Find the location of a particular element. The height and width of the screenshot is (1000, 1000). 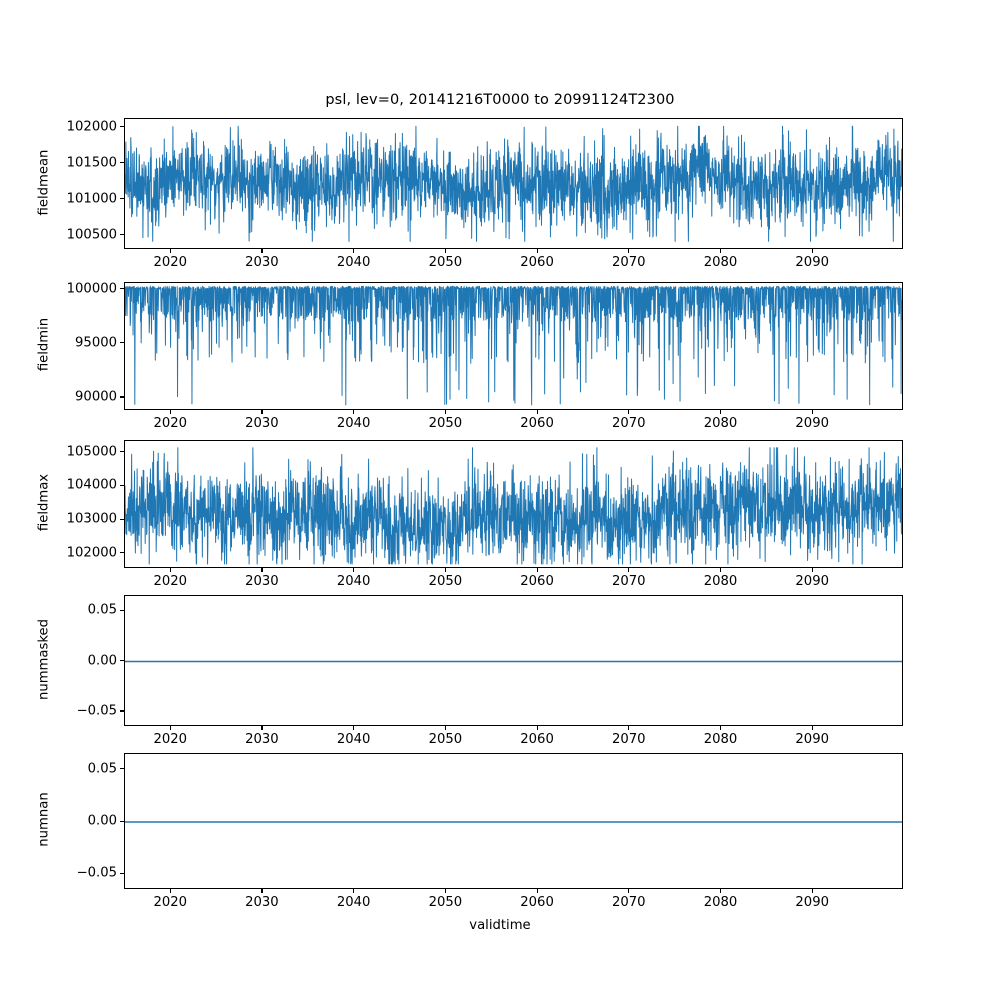

axes-frame-fieldmax is located at coordinates (513, 504).